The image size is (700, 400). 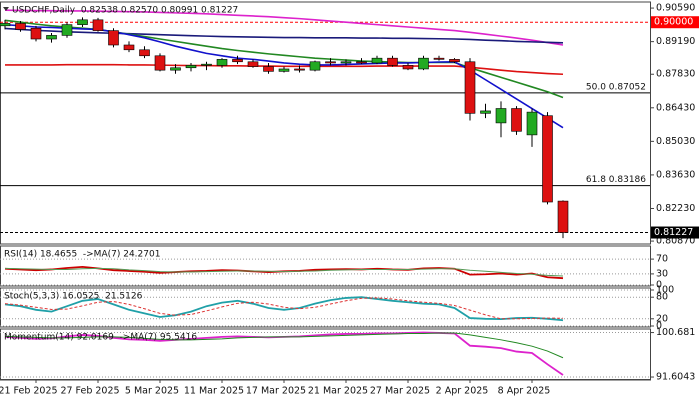 I want to click on y-tick-label: 100.681, so click(x=675, y=332).